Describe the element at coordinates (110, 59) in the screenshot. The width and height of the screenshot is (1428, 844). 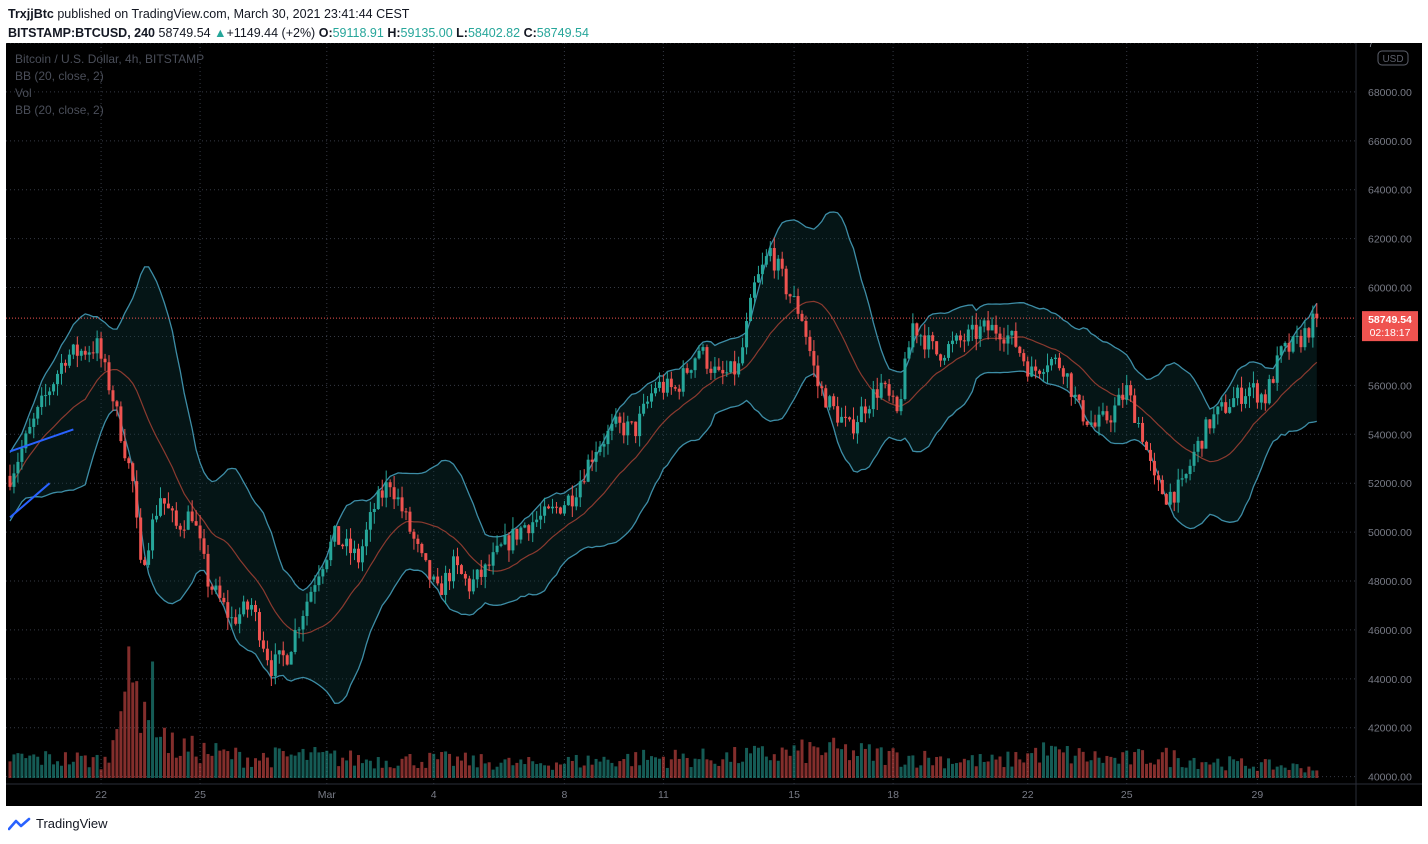
I see `legend-symbol: Bitcoin / U.S. Dollar, 4h, BITSTAMP` at that location.